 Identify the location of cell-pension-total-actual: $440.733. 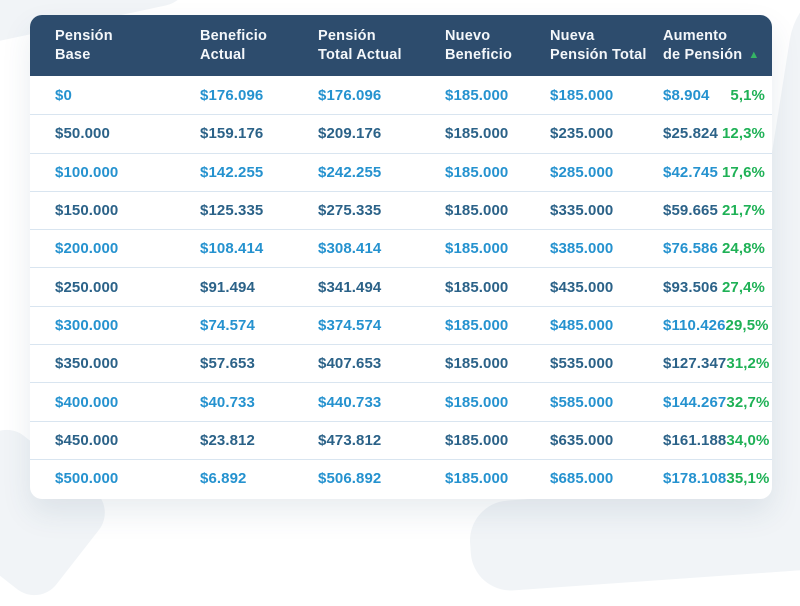
(350, 402).